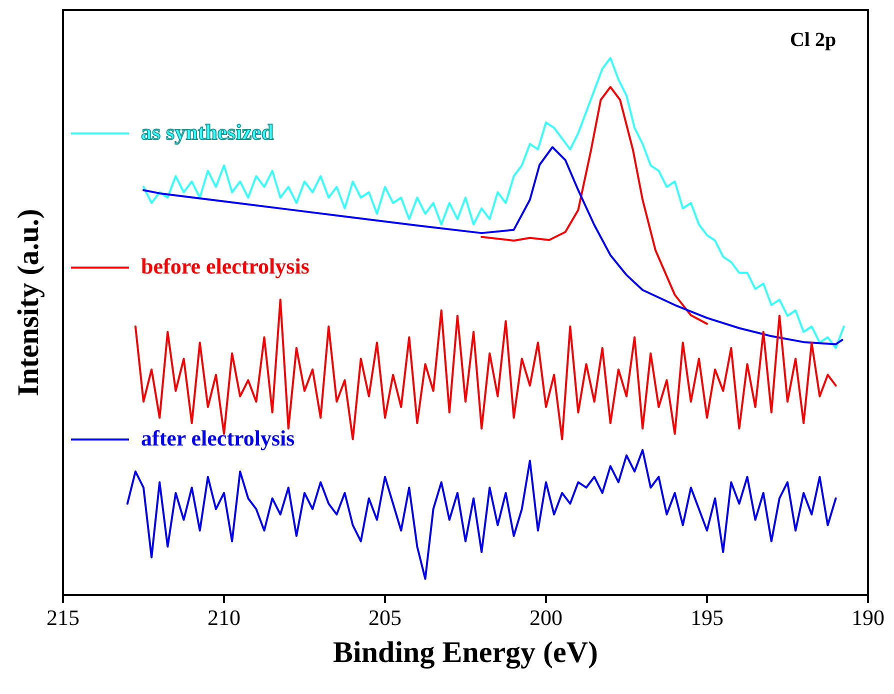 This screenshot has height=694, width=894. I want to click on x-tick-label: 190, so click(868, 617).